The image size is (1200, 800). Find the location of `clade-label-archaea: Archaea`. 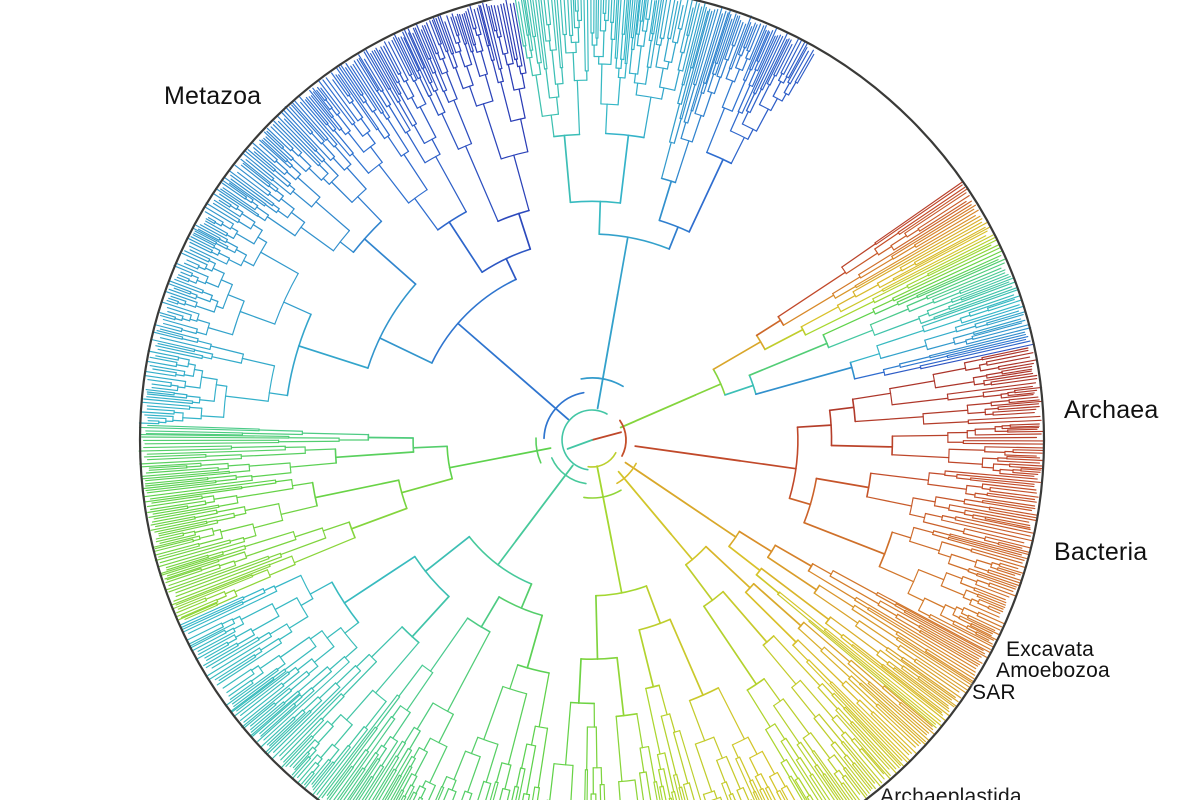

clade-label-archaea: Archaea is located at coordinates (1111, 410).